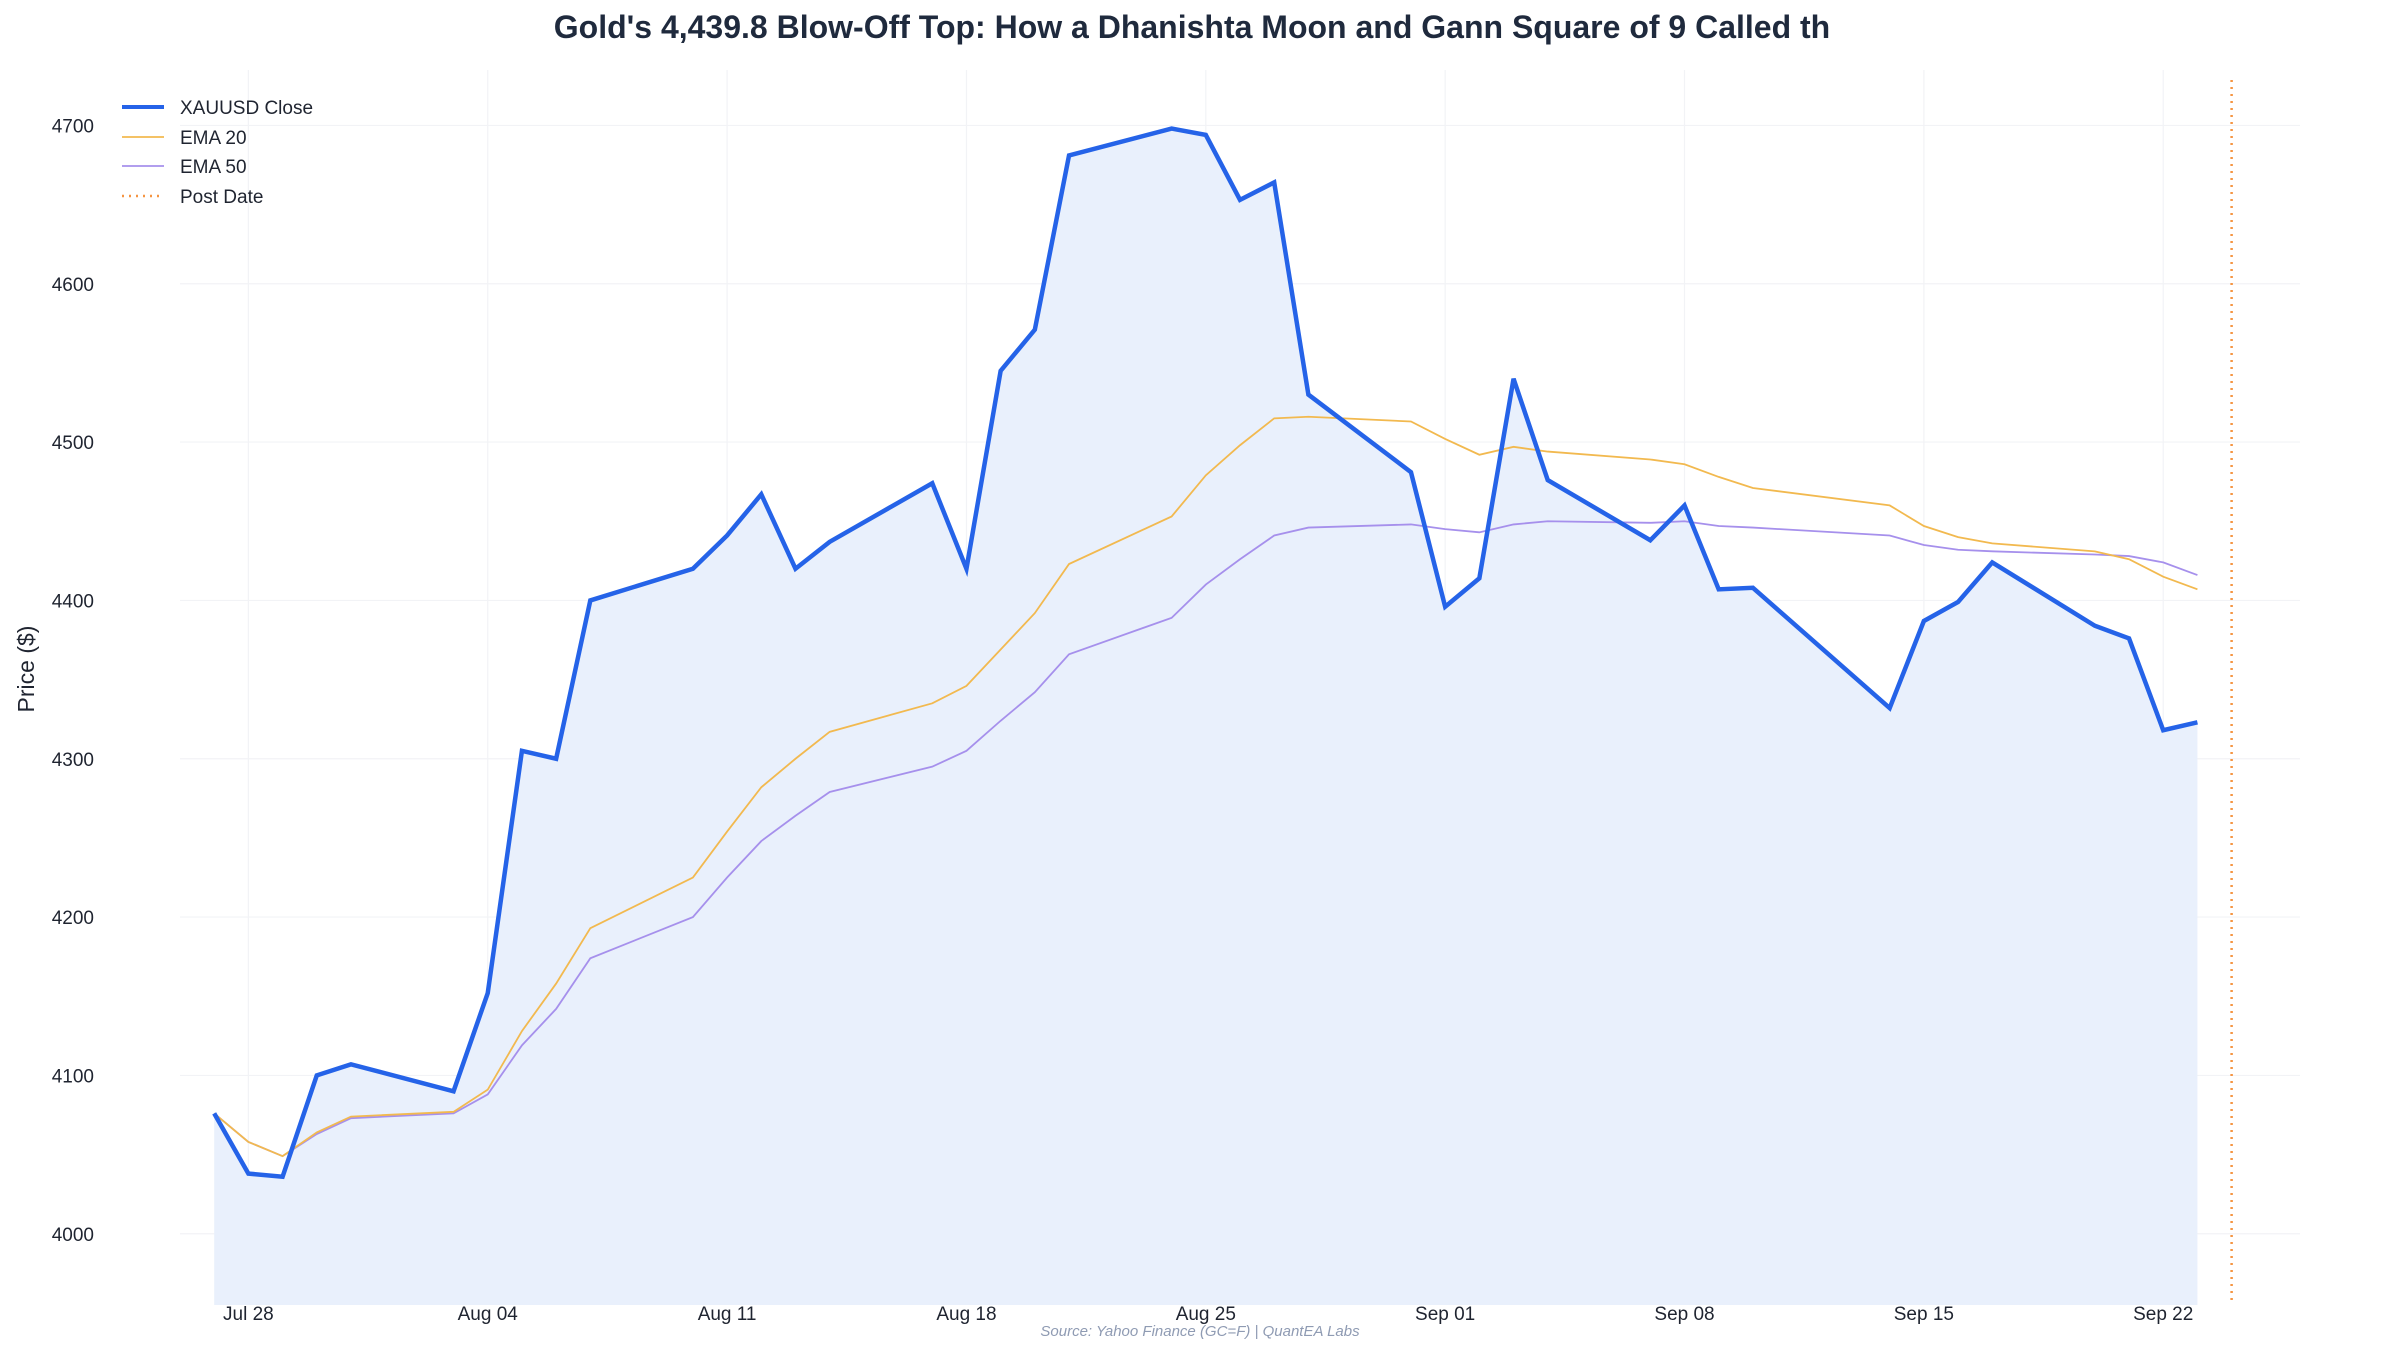 This screenshot has width=2385, height=1347. I want to click on x-tick-label: Aug 25, so click(1206, 1314).